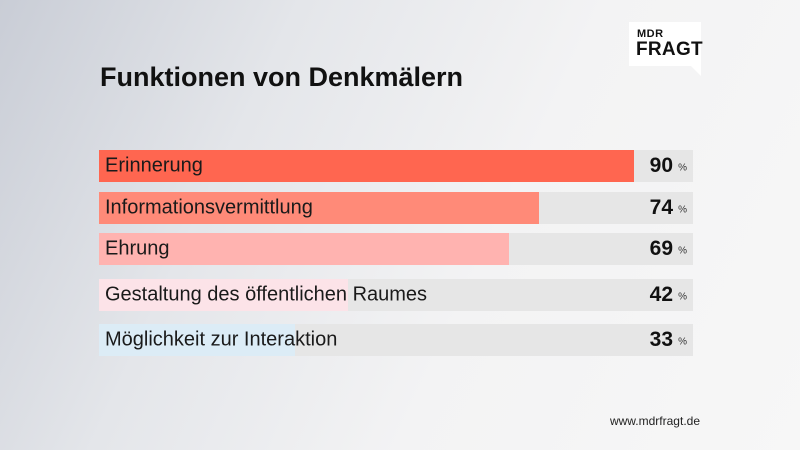 This screenshot has height=450, width=800. Describe the element at coordinates (669, 49) in the screenshot. I see `logo-bottom-text: FRAGT` at that location.